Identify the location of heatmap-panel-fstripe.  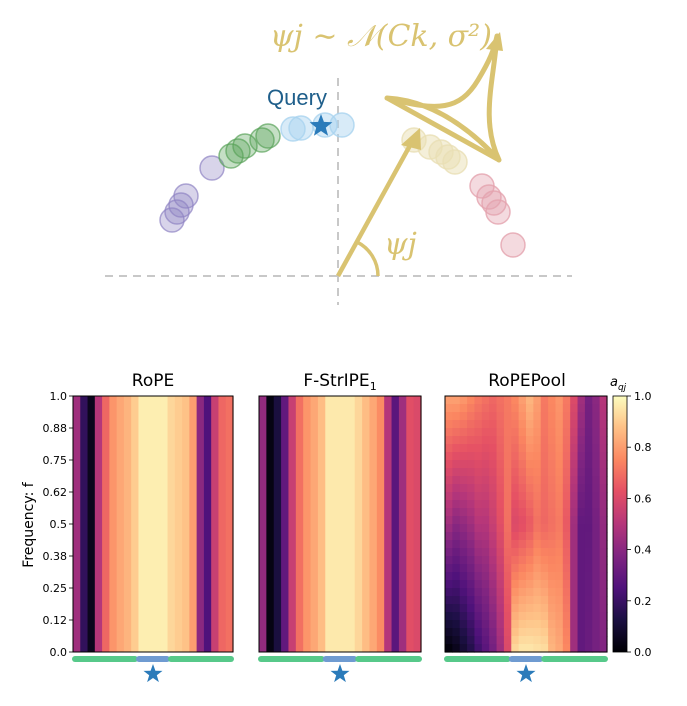
(340, 524).